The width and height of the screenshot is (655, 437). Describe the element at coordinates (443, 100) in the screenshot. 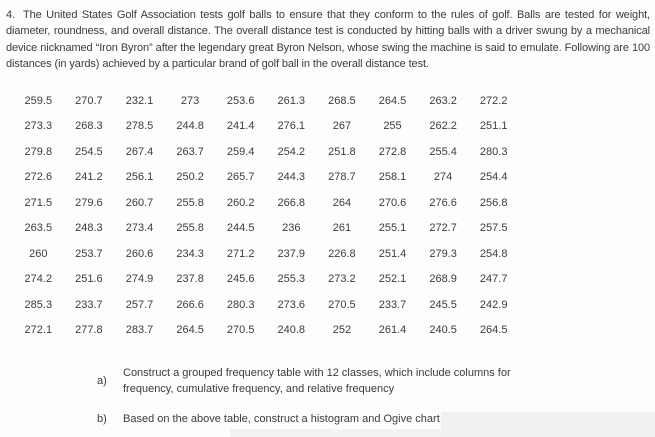

I see `table-cell: 263.2` at that location.